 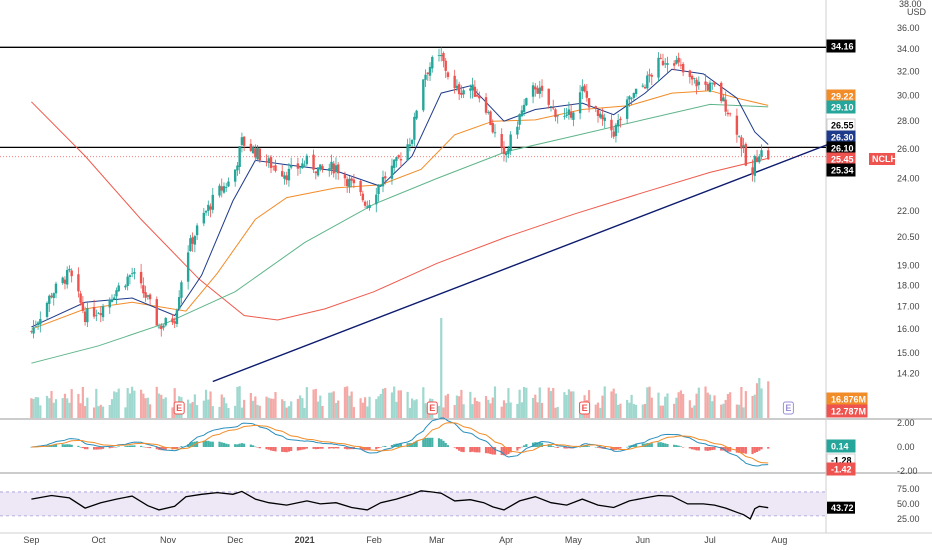 What do you see at coordinates (842, 47) in the screenshot?
I see `price-badge: 34.16` at bounding box center [842, 47].